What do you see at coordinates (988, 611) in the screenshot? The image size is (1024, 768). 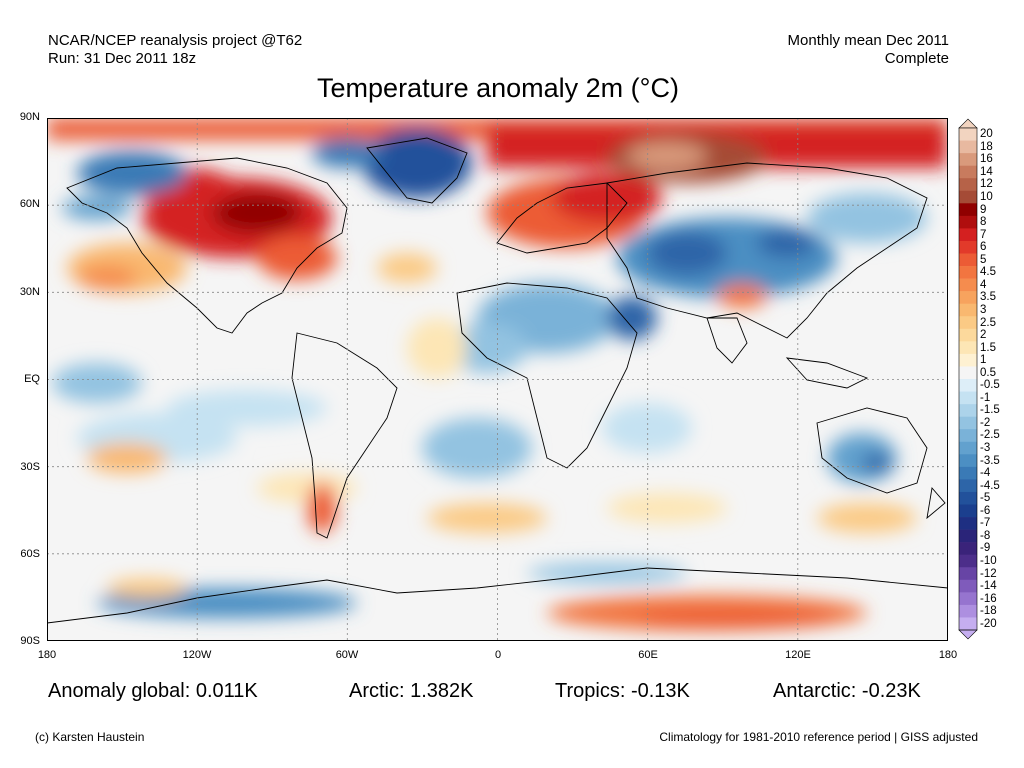 I see `colorbar-level-label: -18` at bounding box center [988, 611].